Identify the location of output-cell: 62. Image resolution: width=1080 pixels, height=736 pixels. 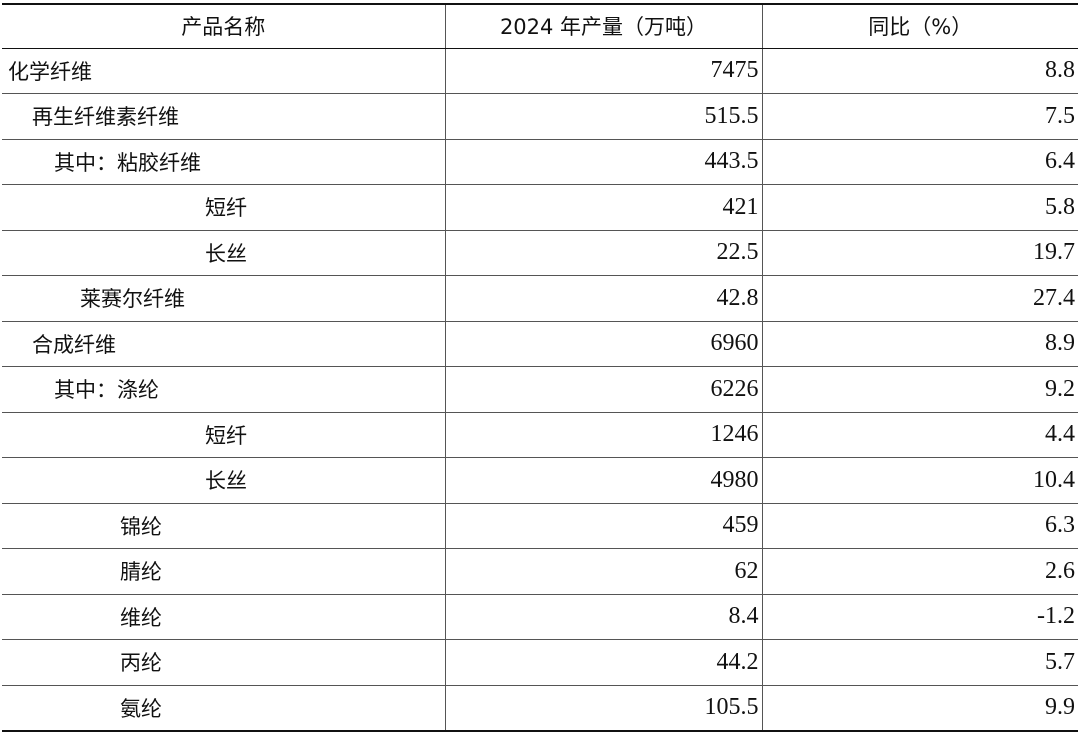
(603, 571).